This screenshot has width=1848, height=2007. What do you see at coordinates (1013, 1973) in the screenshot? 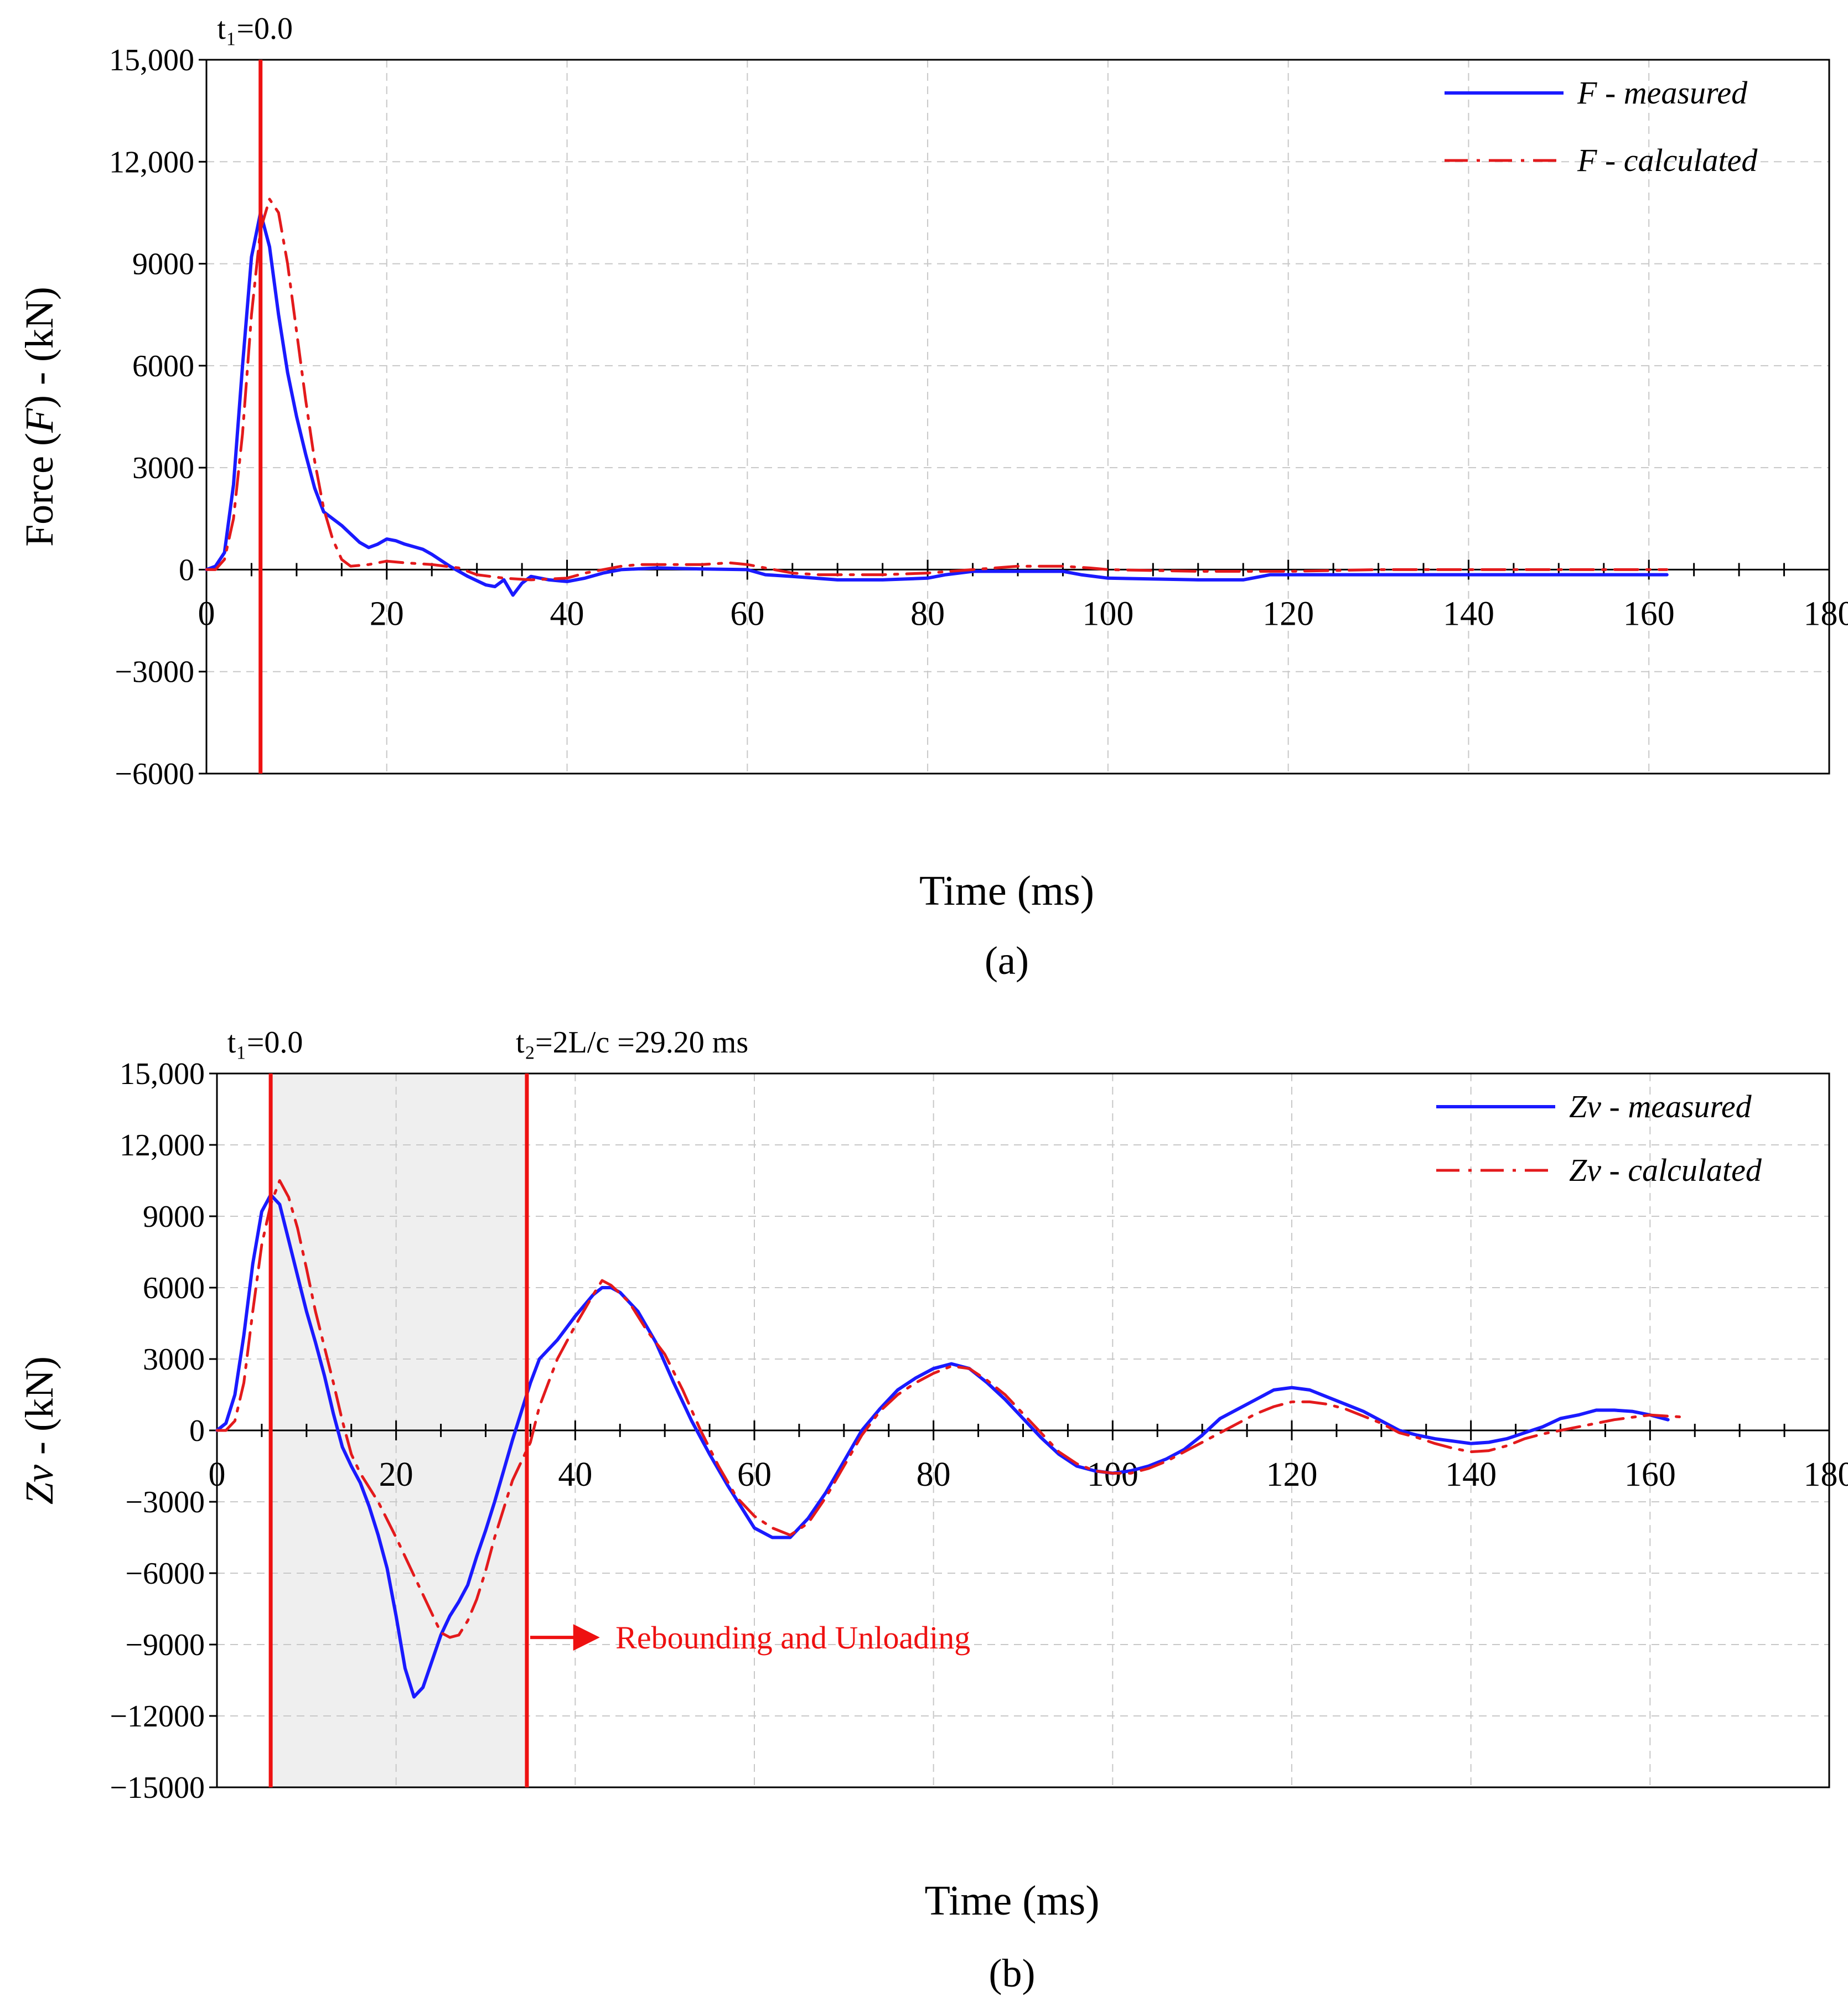
I see `panel-caption: (b)` at bounding box center [1013, 1973].